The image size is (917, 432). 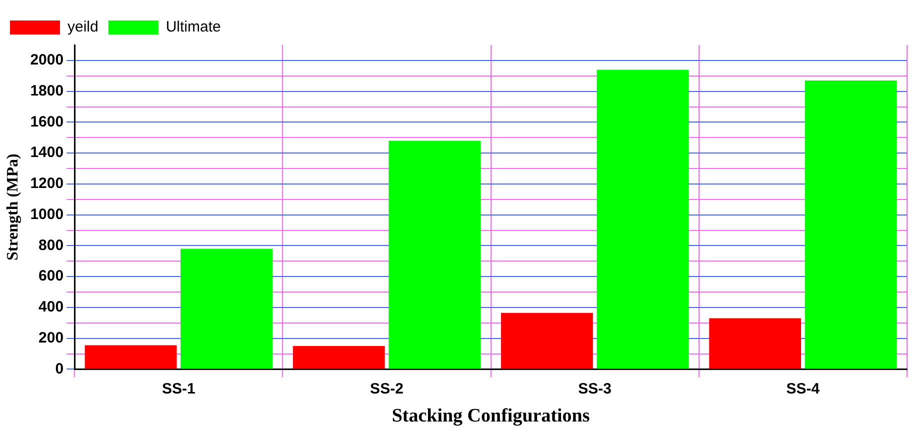 What do you see at coordinates (47, 91) in the screenshot?
I see `y-tick-label: 1800` at bounding box center [47, 91].